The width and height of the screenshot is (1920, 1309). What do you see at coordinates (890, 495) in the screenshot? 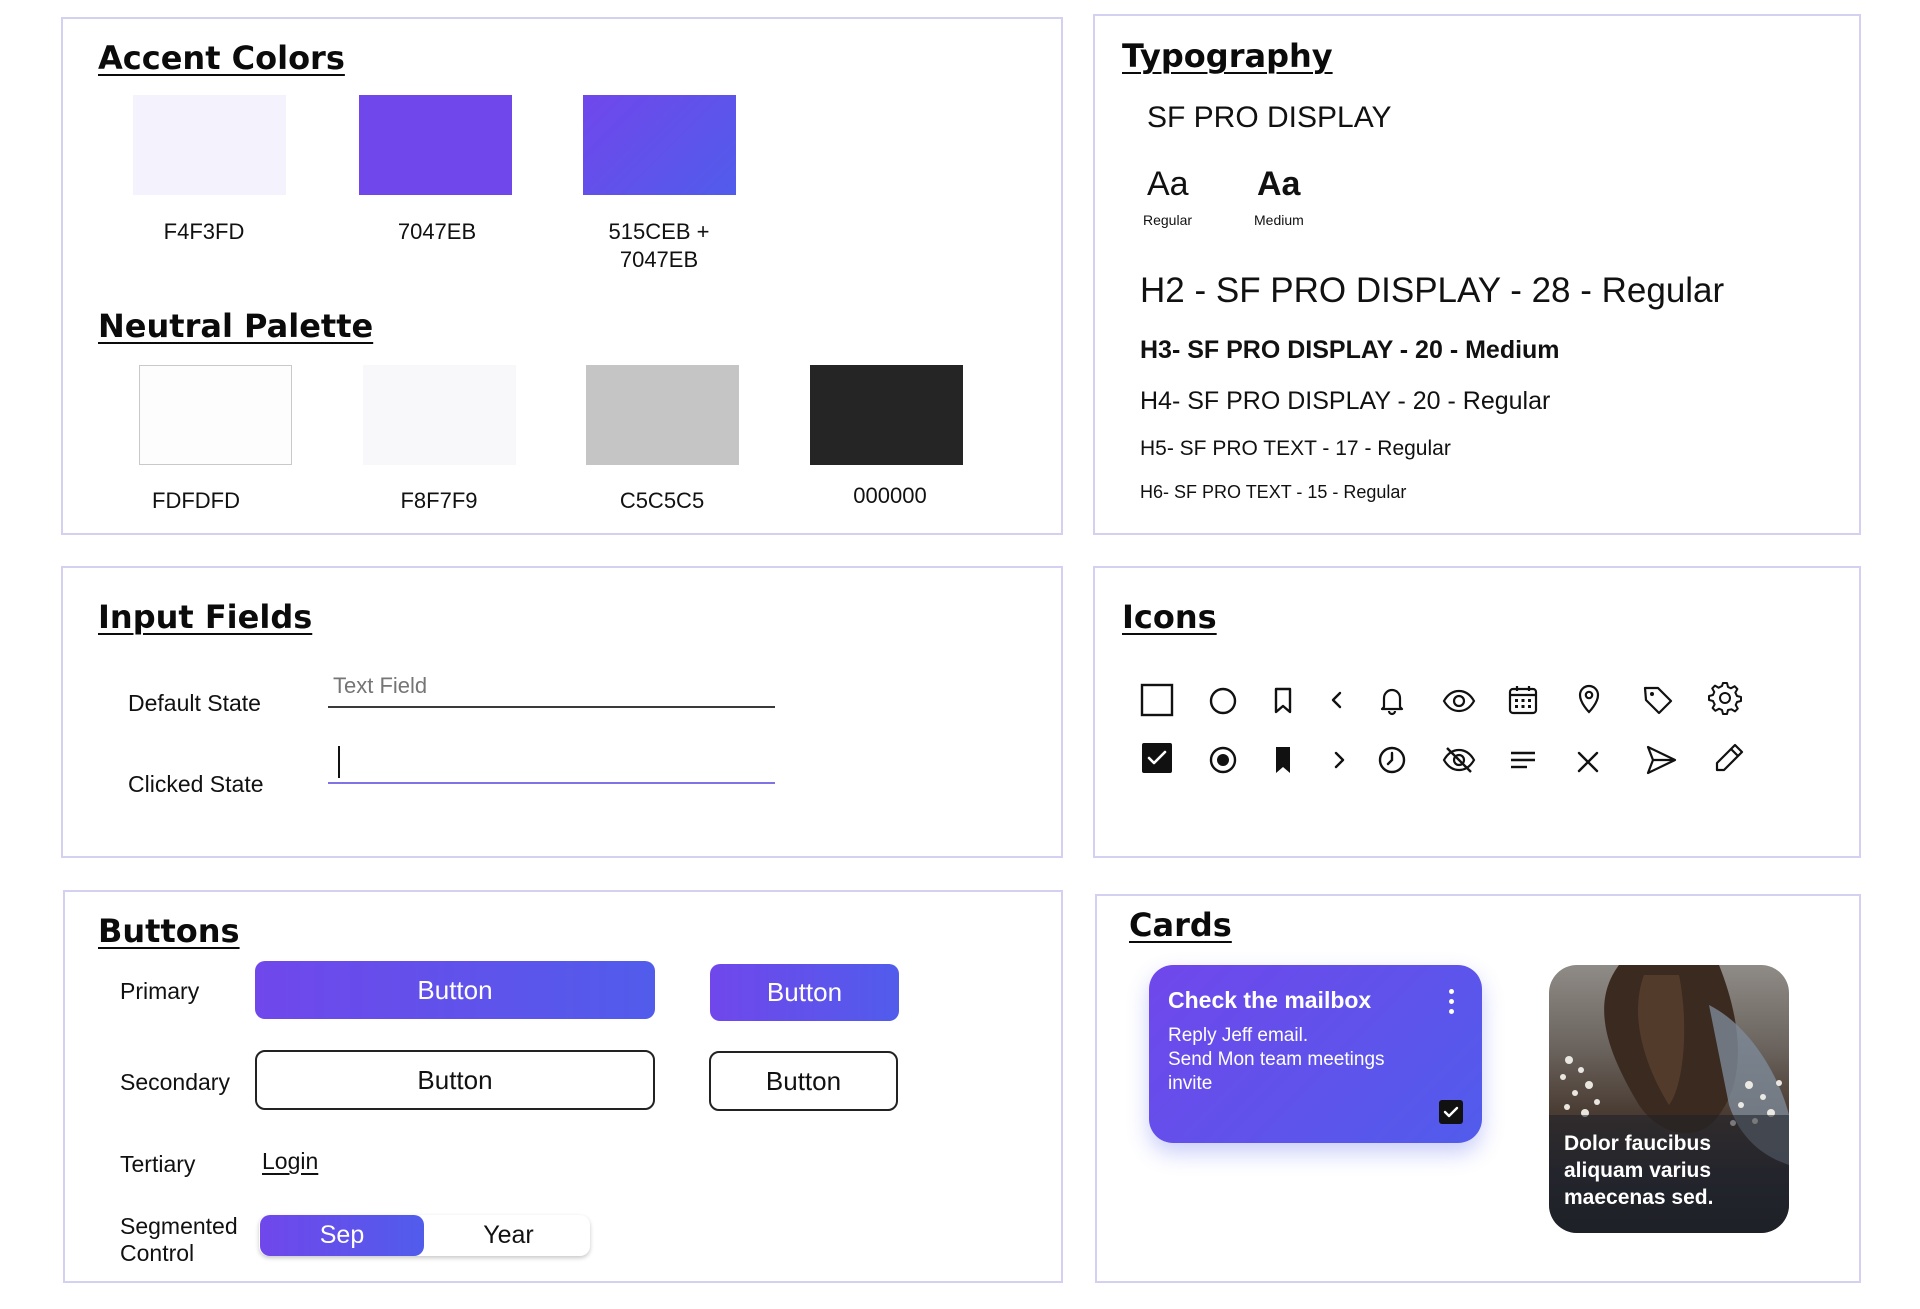
I see `swatch-label: 000000` at bounding box center [890, 495].